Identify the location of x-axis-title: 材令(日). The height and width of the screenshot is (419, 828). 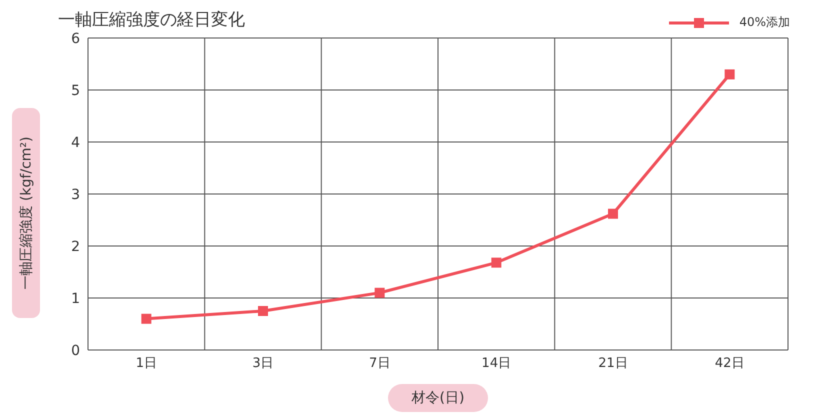
(438, 398).